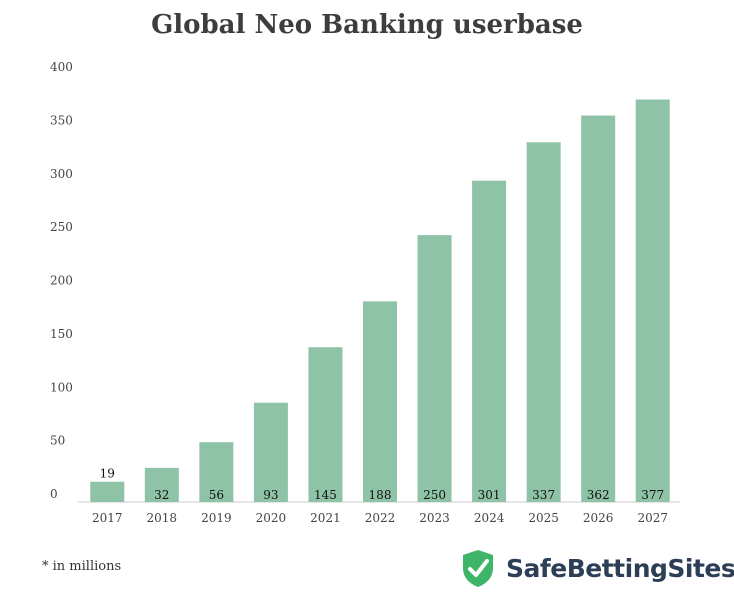 The width and height of the screenshot is (734, 592). I want to click on x-tick-label: 2026, so click(598, 518).